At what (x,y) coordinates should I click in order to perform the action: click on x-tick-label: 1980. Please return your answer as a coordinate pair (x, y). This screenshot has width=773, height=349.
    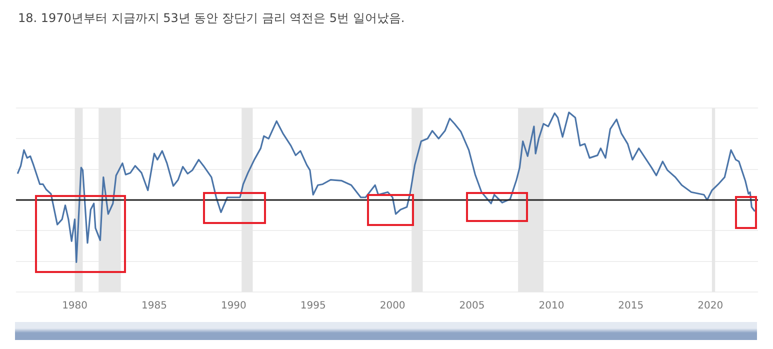
    Looking at the image, I should click on (75, 306).